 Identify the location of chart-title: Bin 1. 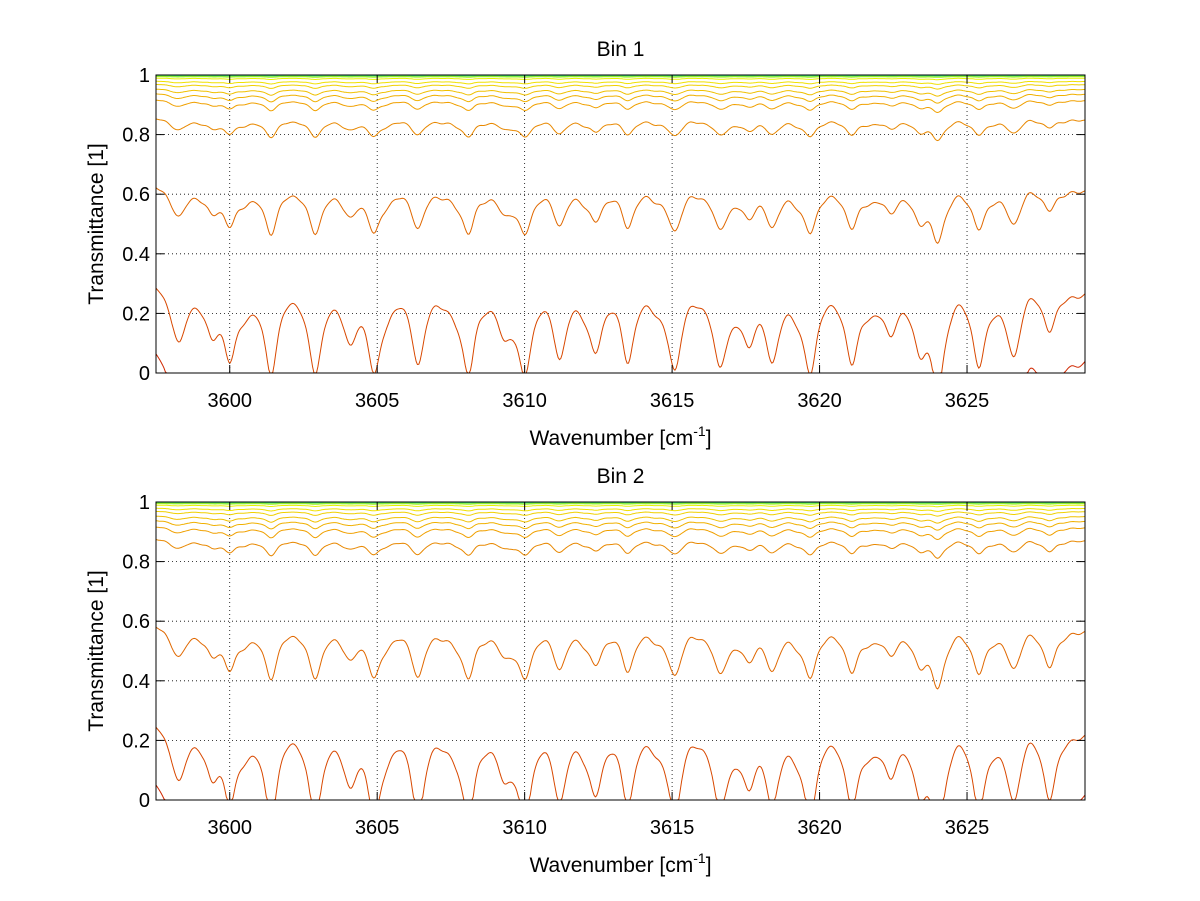
(621, 49).